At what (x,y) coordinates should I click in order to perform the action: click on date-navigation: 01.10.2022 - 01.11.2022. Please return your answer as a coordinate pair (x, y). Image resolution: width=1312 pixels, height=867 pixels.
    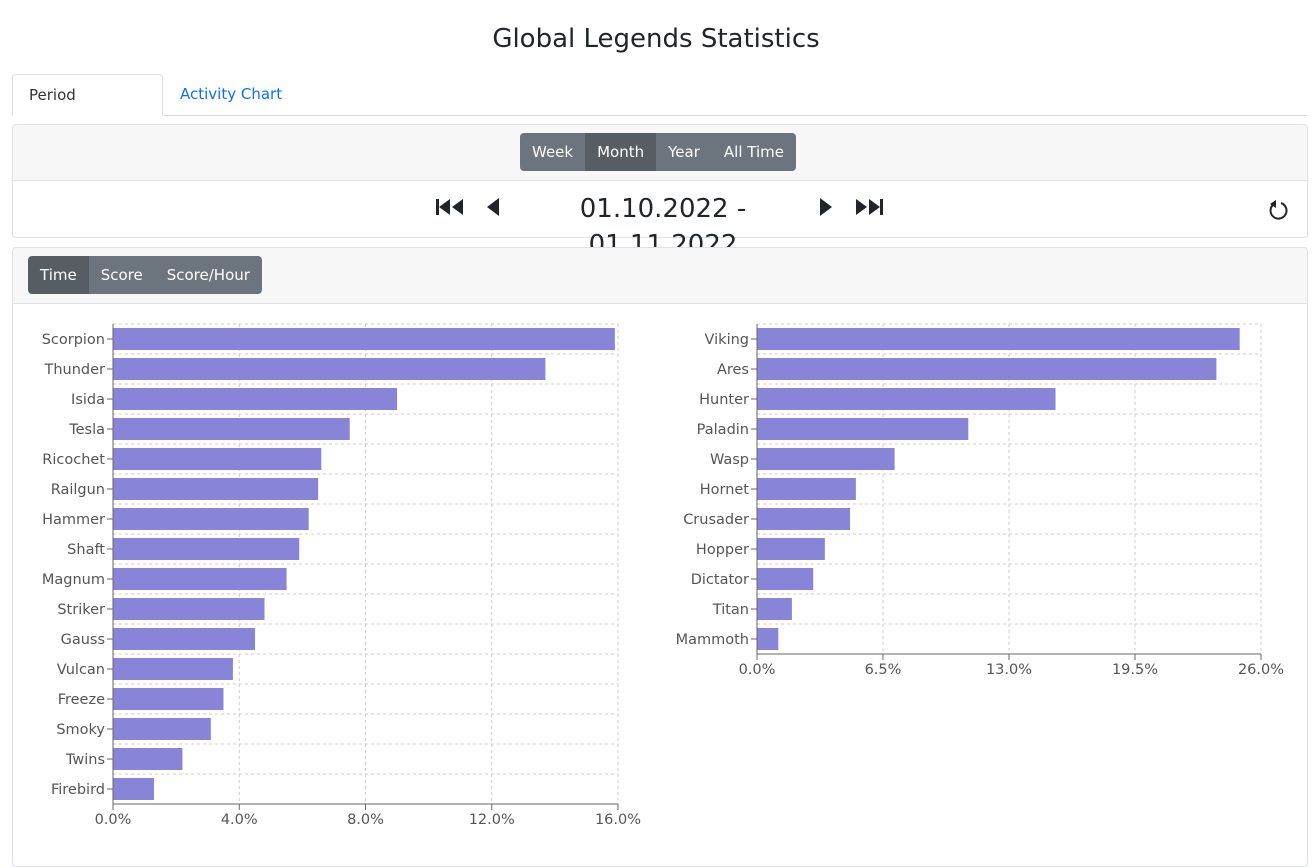
    Looking at the image, I should click on (660, 220).